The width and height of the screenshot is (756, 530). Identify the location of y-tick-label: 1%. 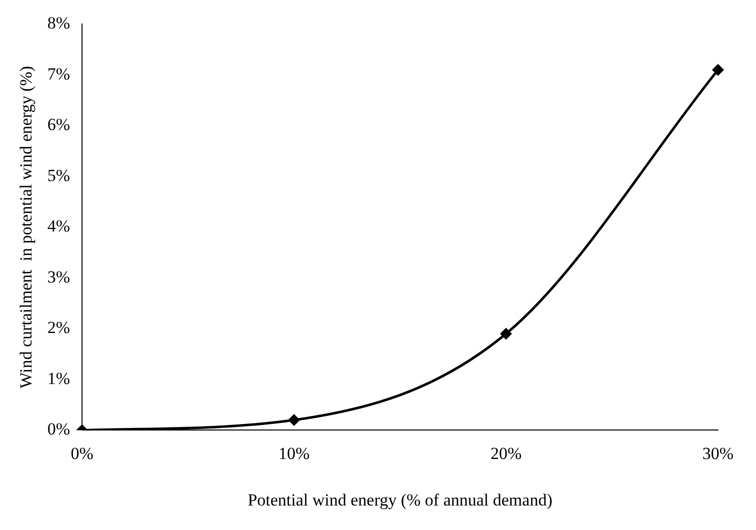
(58, 378).